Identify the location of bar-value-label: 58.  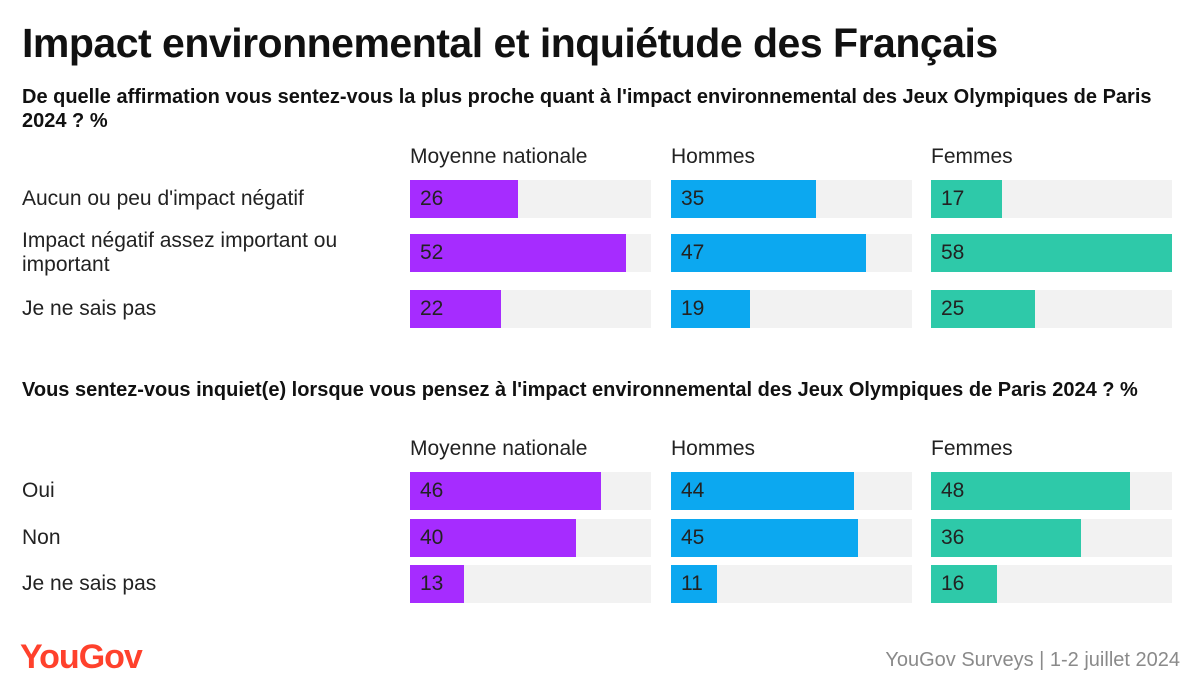
(953, 252).